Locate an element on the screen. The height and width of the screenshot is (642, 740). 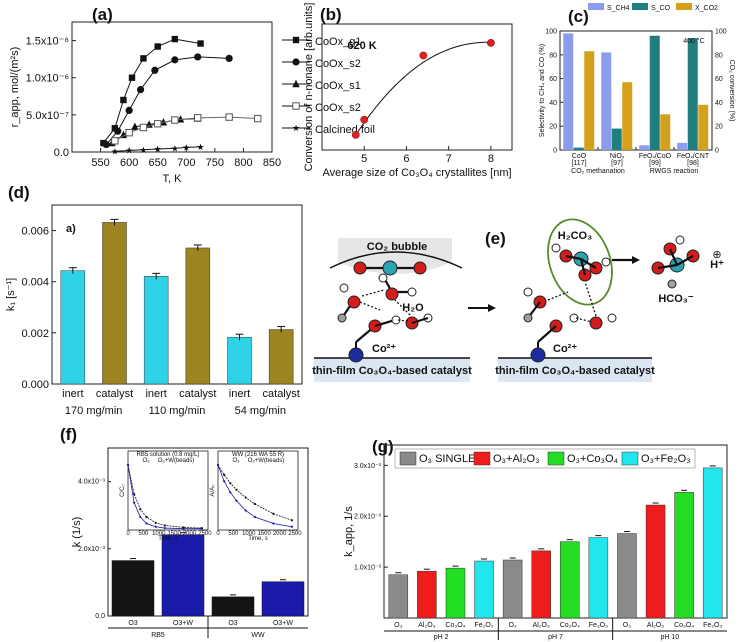
y-tick-left-c: 60 is located at coordinates (553, 79).